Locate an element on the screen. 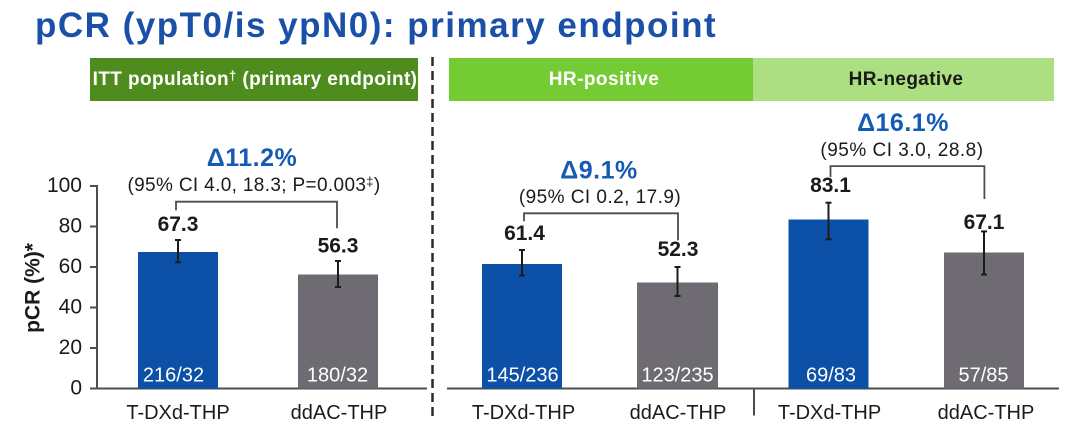 The width and height of the screenshot is (1080, 427). svg-text: 180/32 is located at coordinates (337, 376).